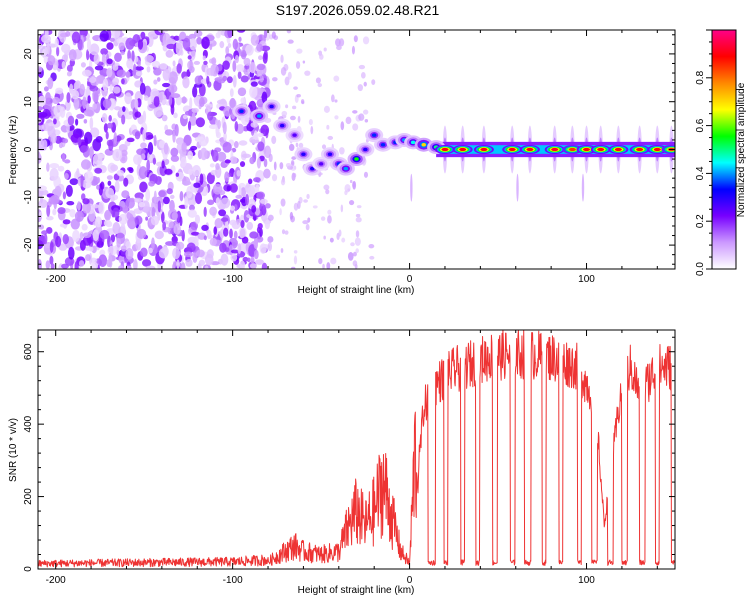 The image size is (750, 600). Describe the element at coordinates (700, 269) in the screenshot. I see `colorbar-tick-label: 0.0` at that location.